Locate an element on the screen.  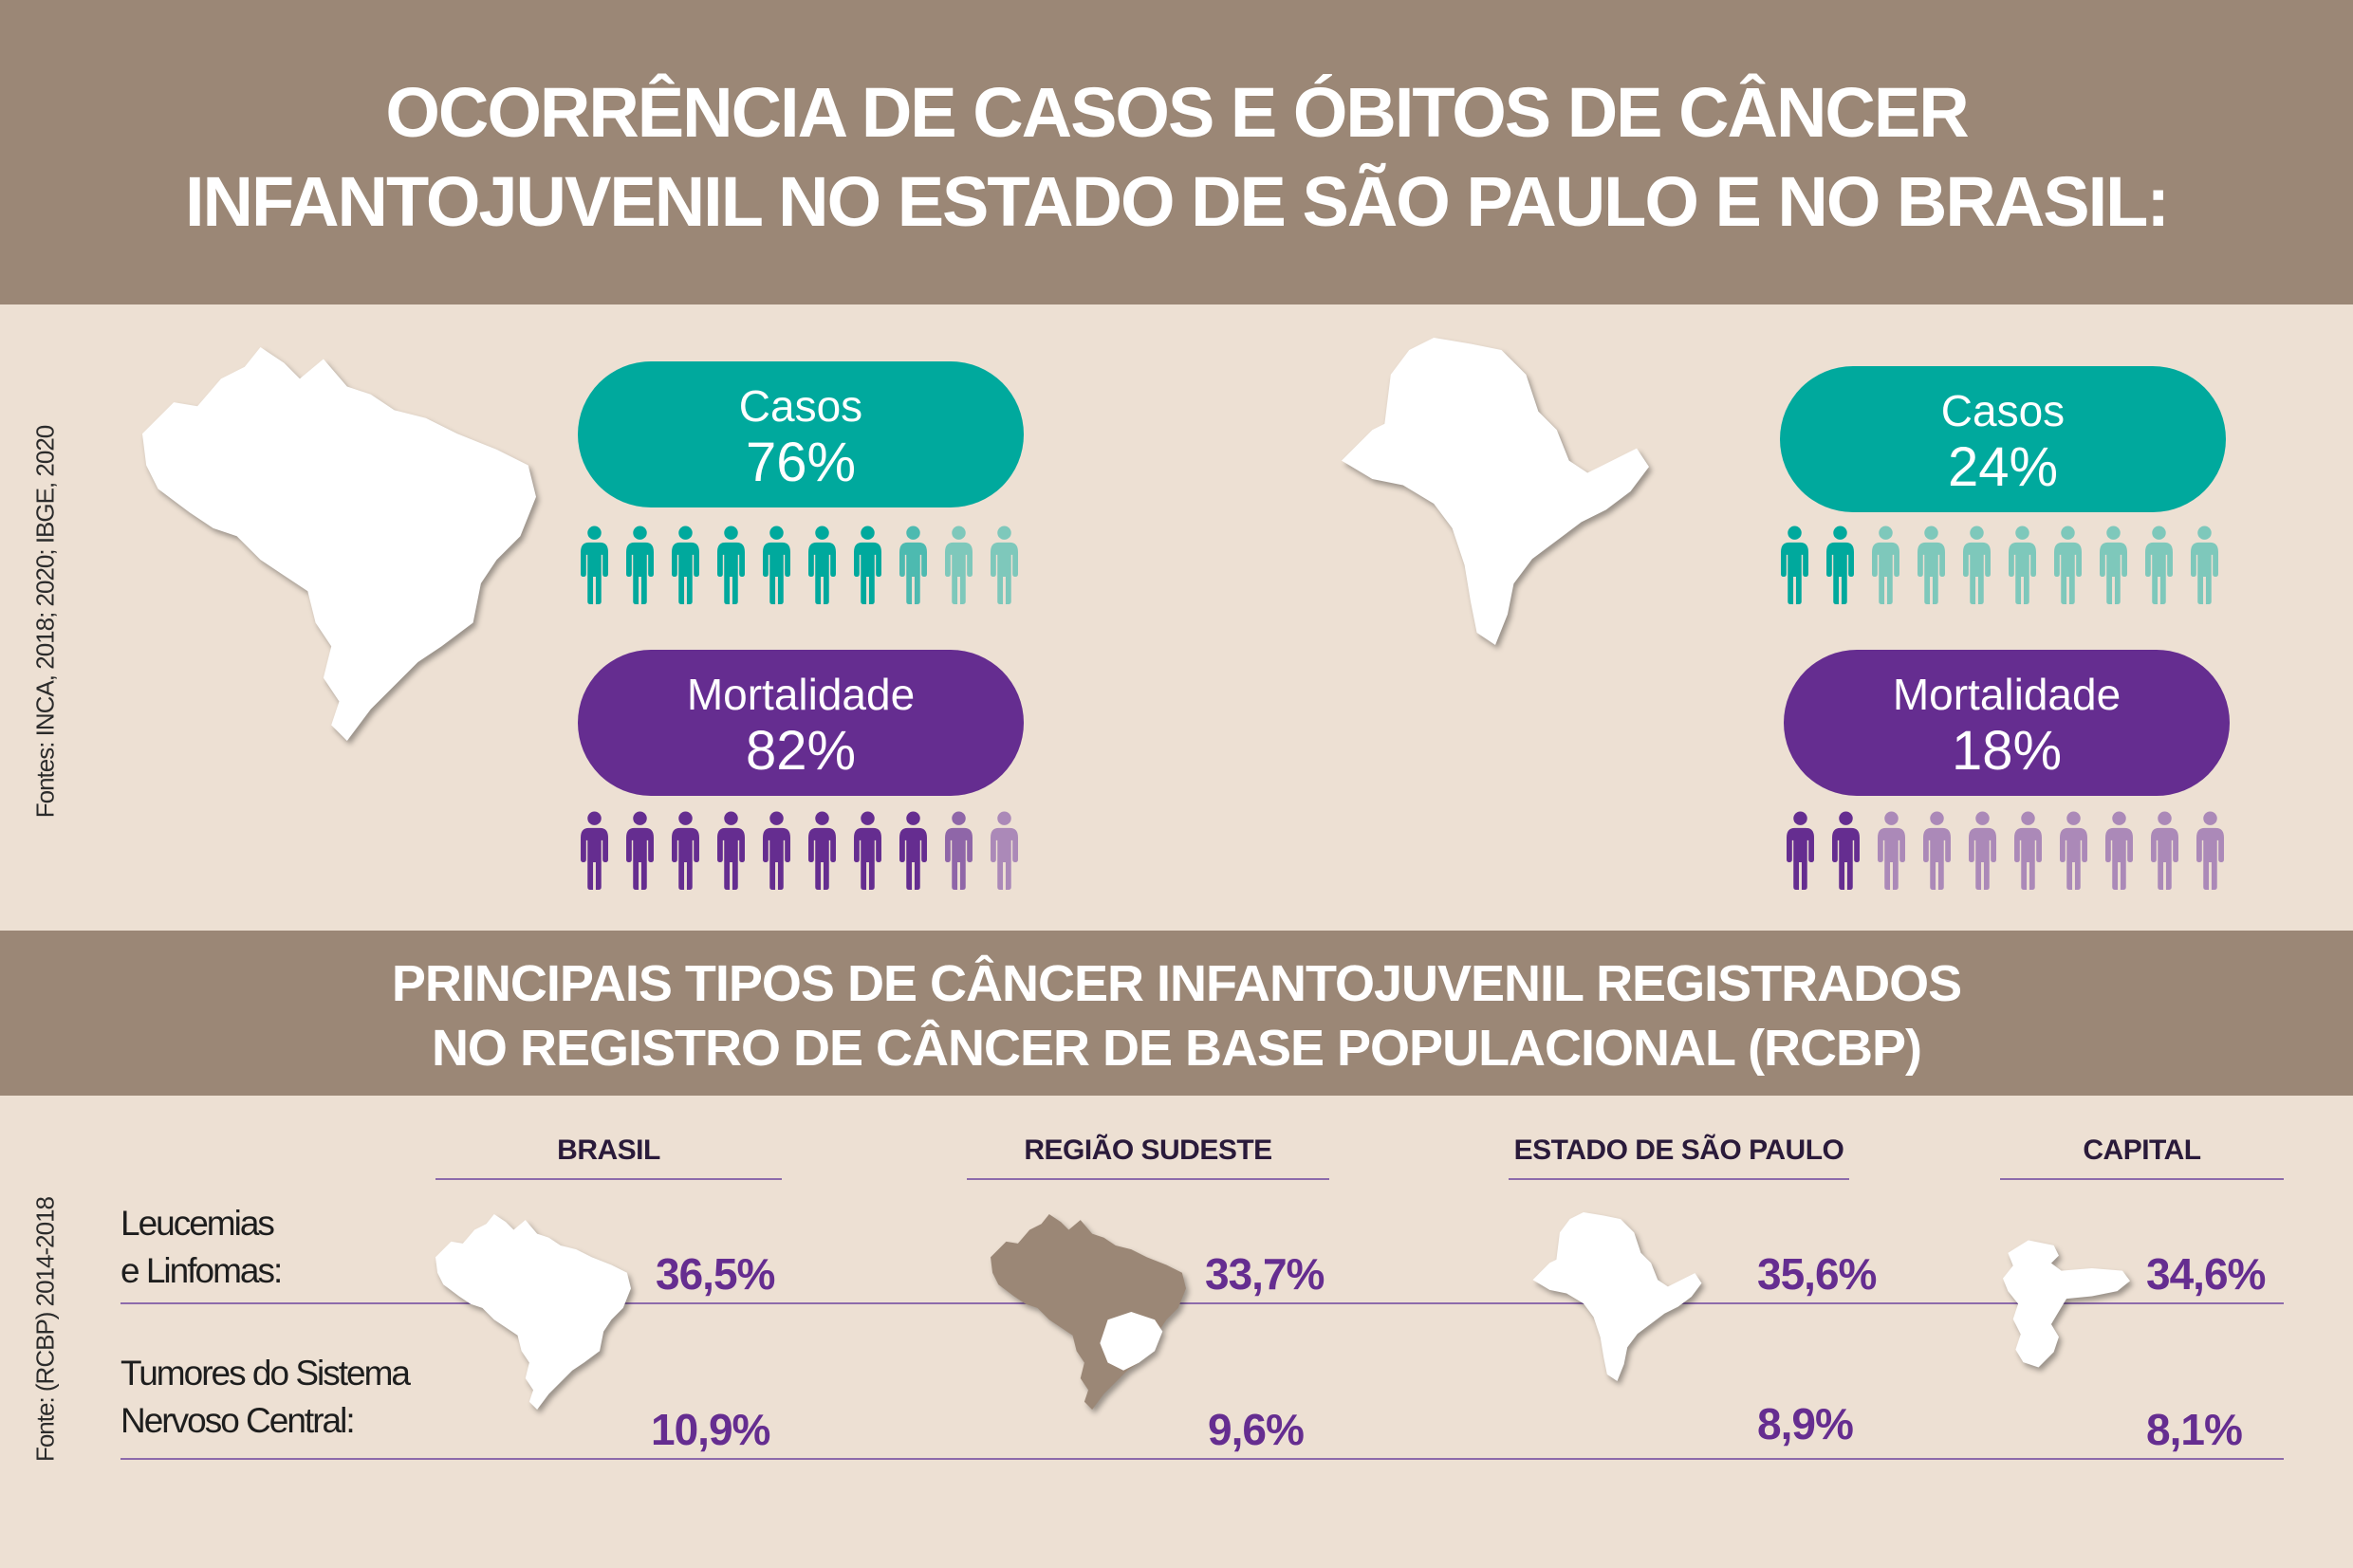
value-brasil-leucemias: 36,5% is located at coordinates (715, 1274).